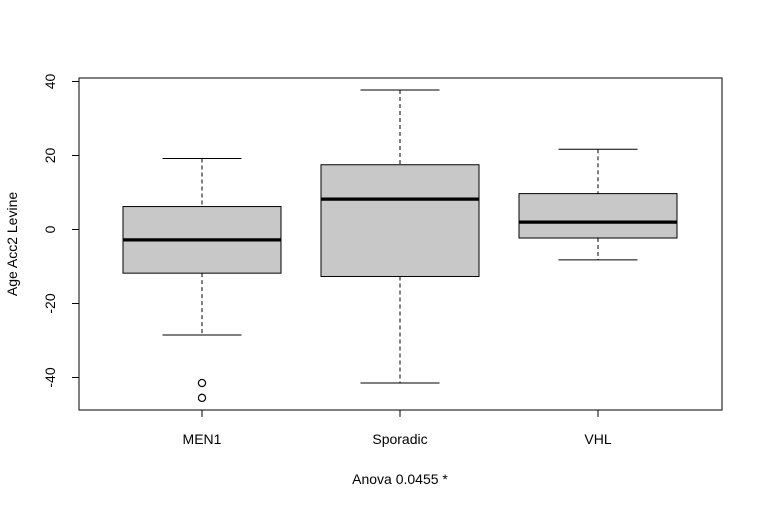 This screenshot has width=762, height=508. I want to click on x-tick-label: Sporadic, so click(399, 439).